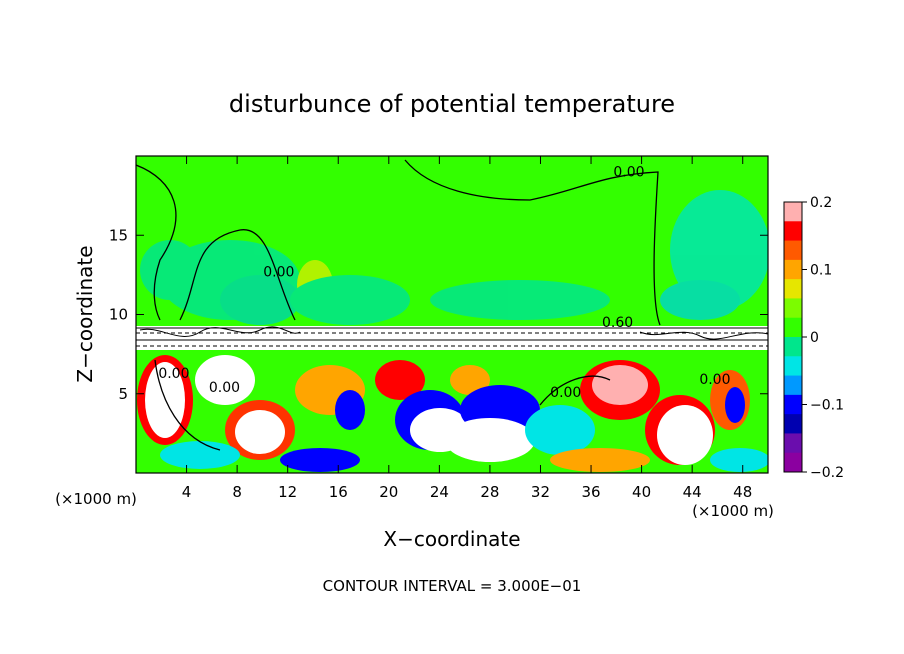 The width and height of the screenshot is (904, 654). I want to click on x-tick-label: 20, so click(388, 492).